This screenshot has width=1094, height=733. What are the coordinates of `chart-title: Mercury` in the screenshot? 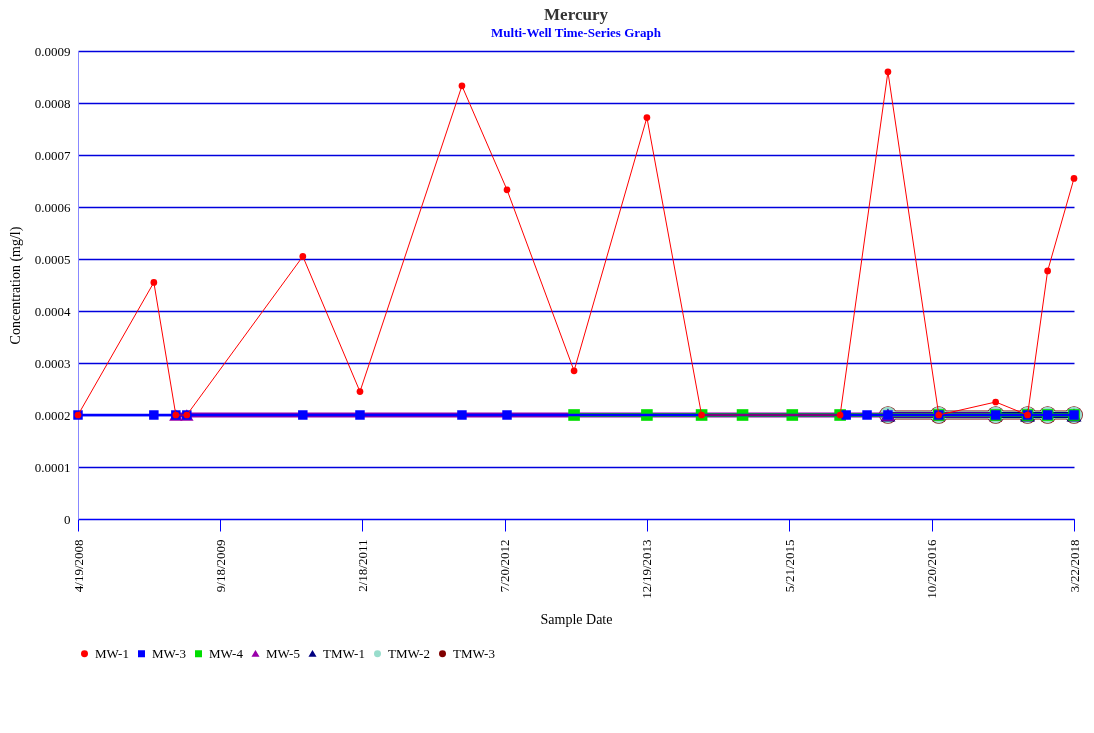 It's located at (576, 14).